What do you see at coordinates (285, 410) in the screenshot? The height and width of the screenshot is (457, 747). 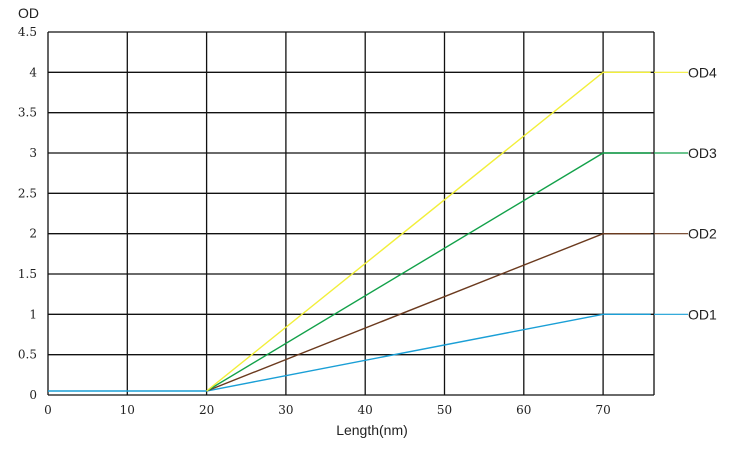 I see `x-tick-label: 30` at bounding box center [285, 410].